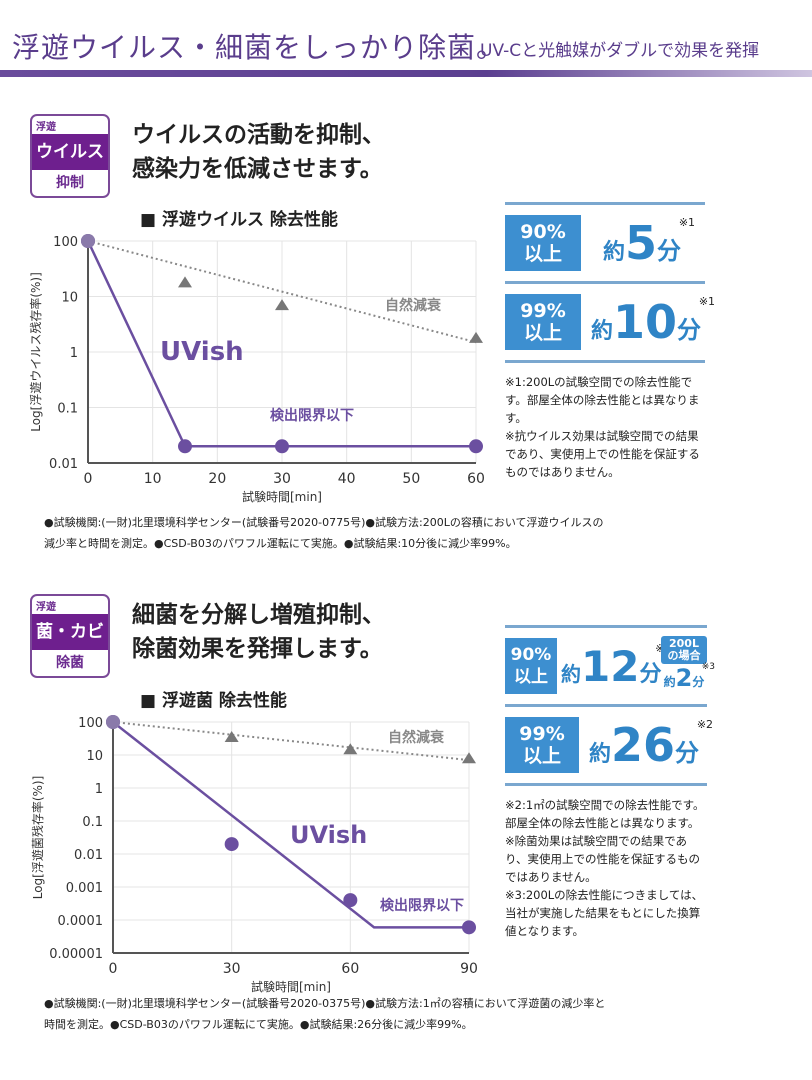  Describe the element at coordinates (46, 127) in the screenshot. I see `badge-top: 浮遊` at that location.